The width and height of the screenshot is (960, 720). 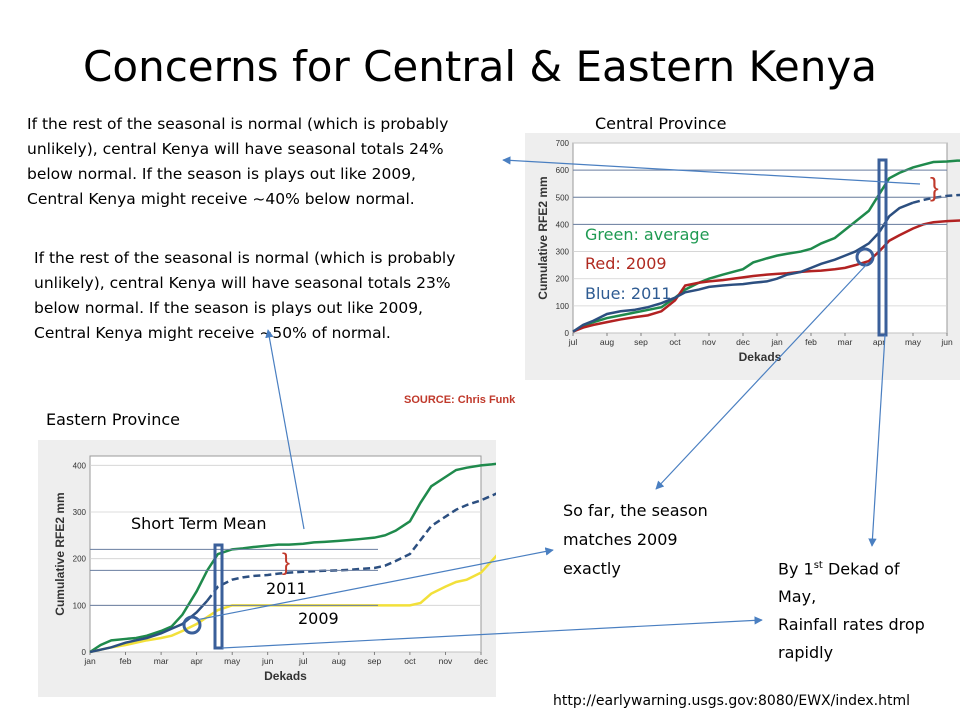 What do you see at coordinates (592, 568) in the screenshot?
I see `season-note-line: exactly` at bounding box center [592, 568].